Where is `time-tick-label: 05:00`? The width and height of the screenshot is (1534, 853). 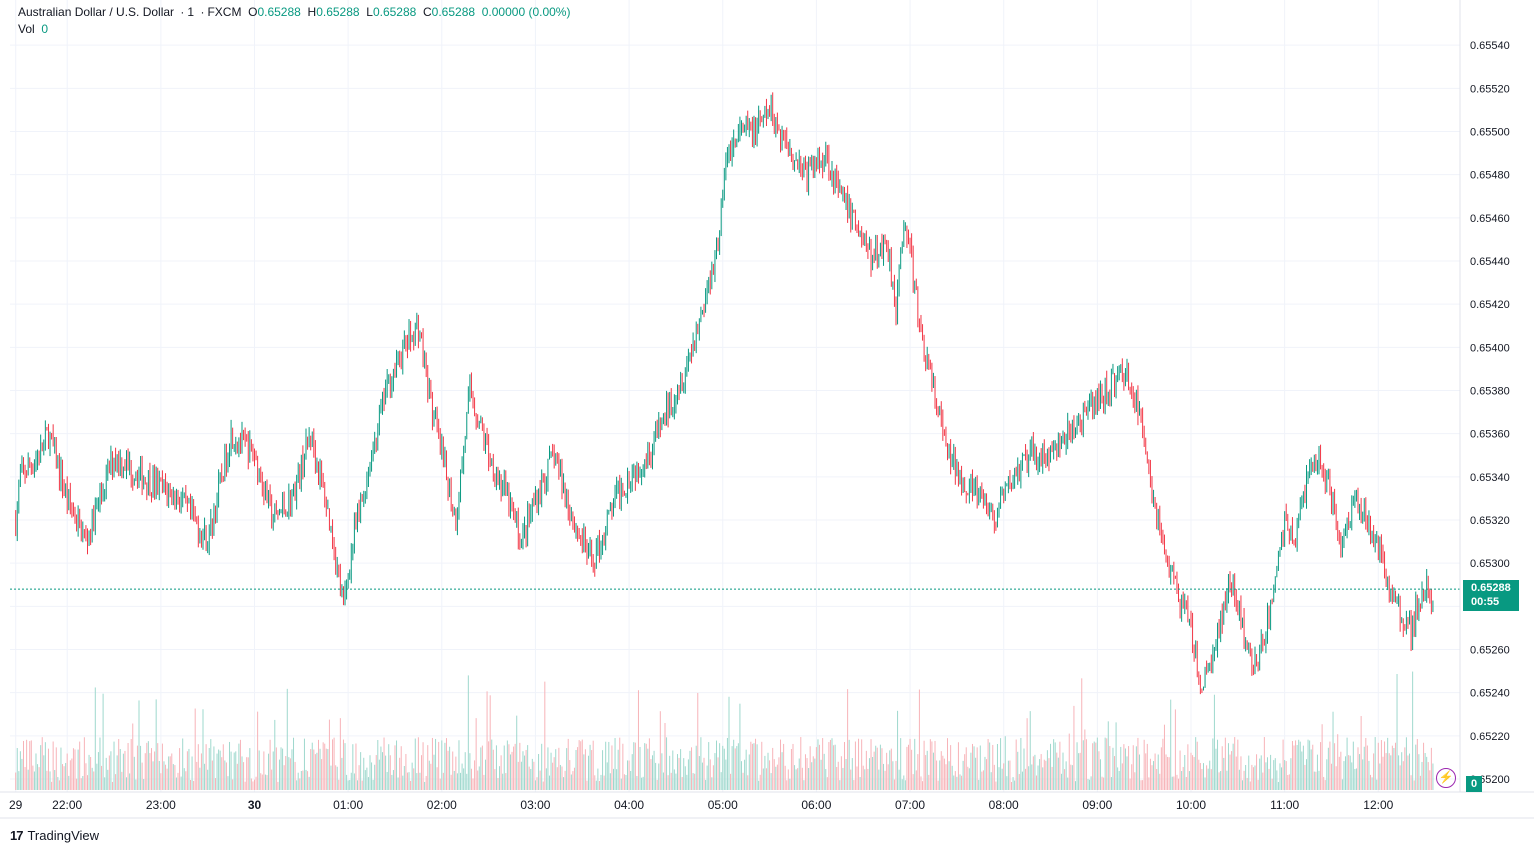
time-tick-label: 05:00 is located at coordinates (723, 805).